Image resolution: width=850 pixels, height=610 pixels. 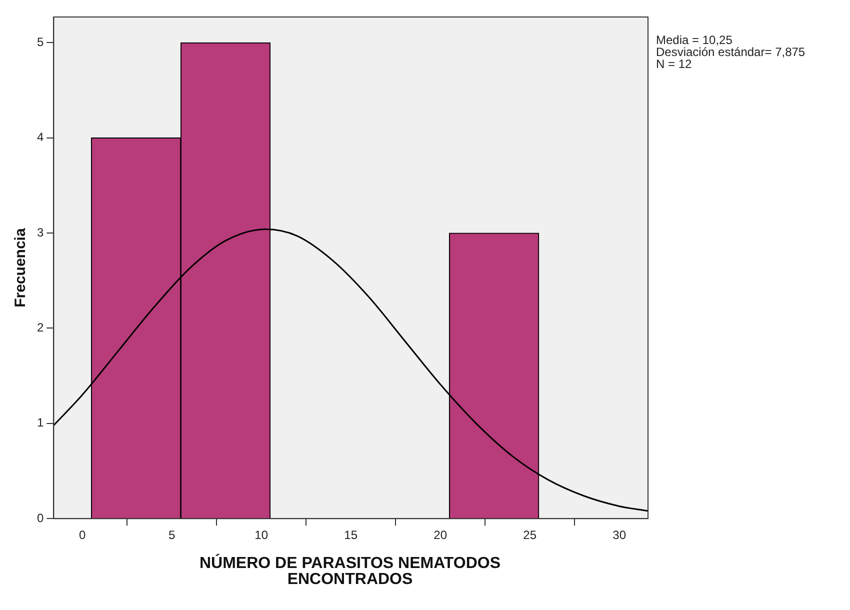 What do you see at coordinates (619, 535) in the screenshot?
I see `x-tick-label: 30` at bounding box center [619, 535].